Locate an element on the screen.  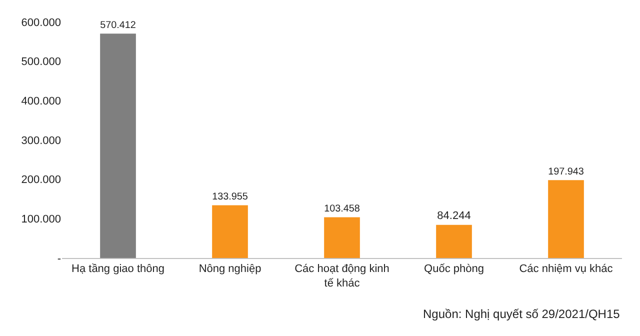
y-tick-label: 200.000 is located at coordinates (41, 180).